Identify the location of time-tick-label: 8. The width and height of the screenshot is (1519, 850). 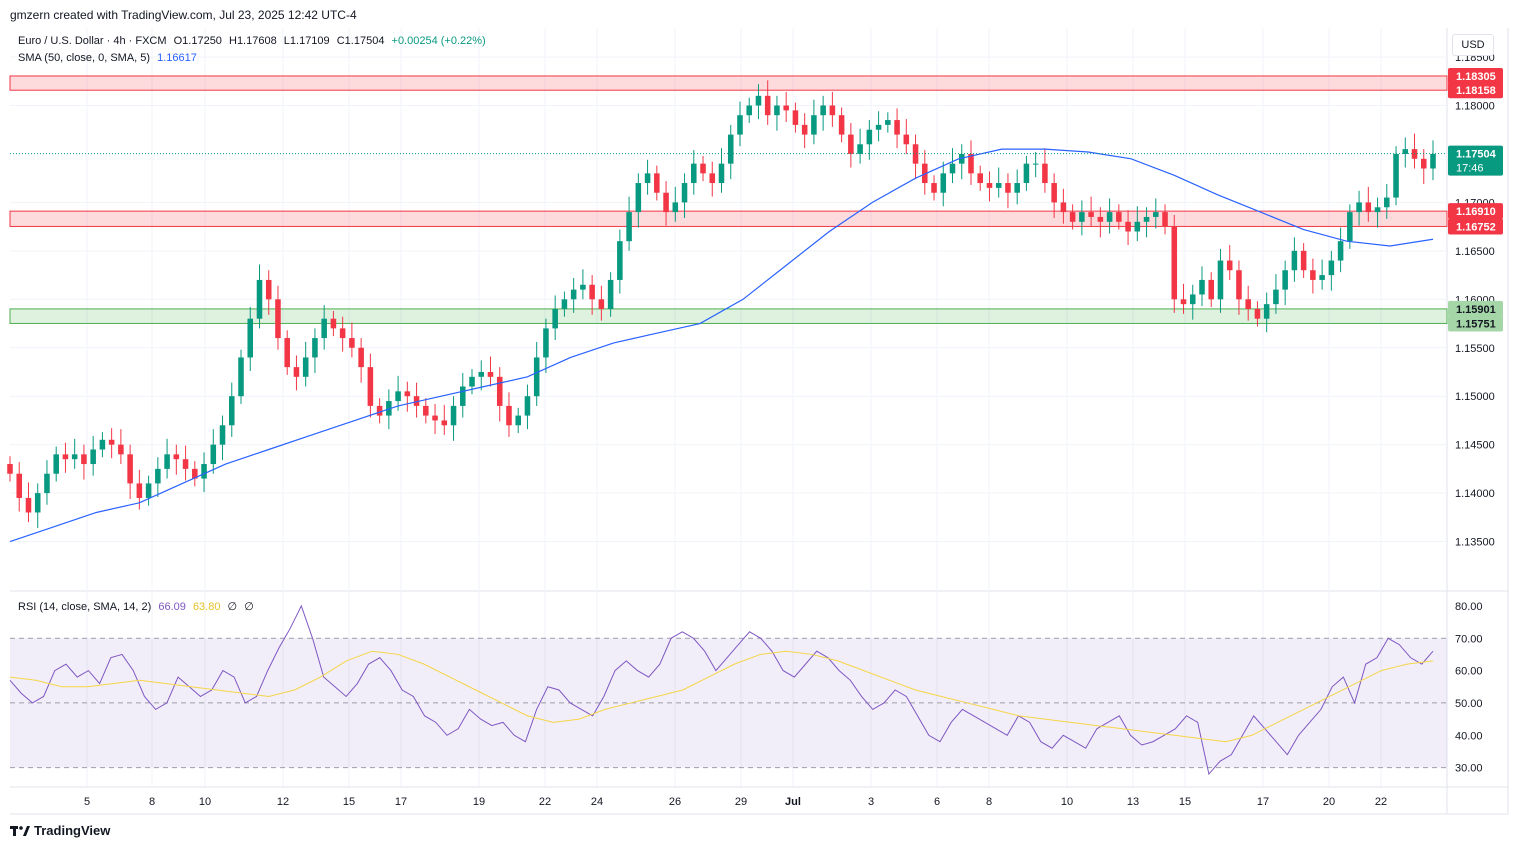
(989, 802).